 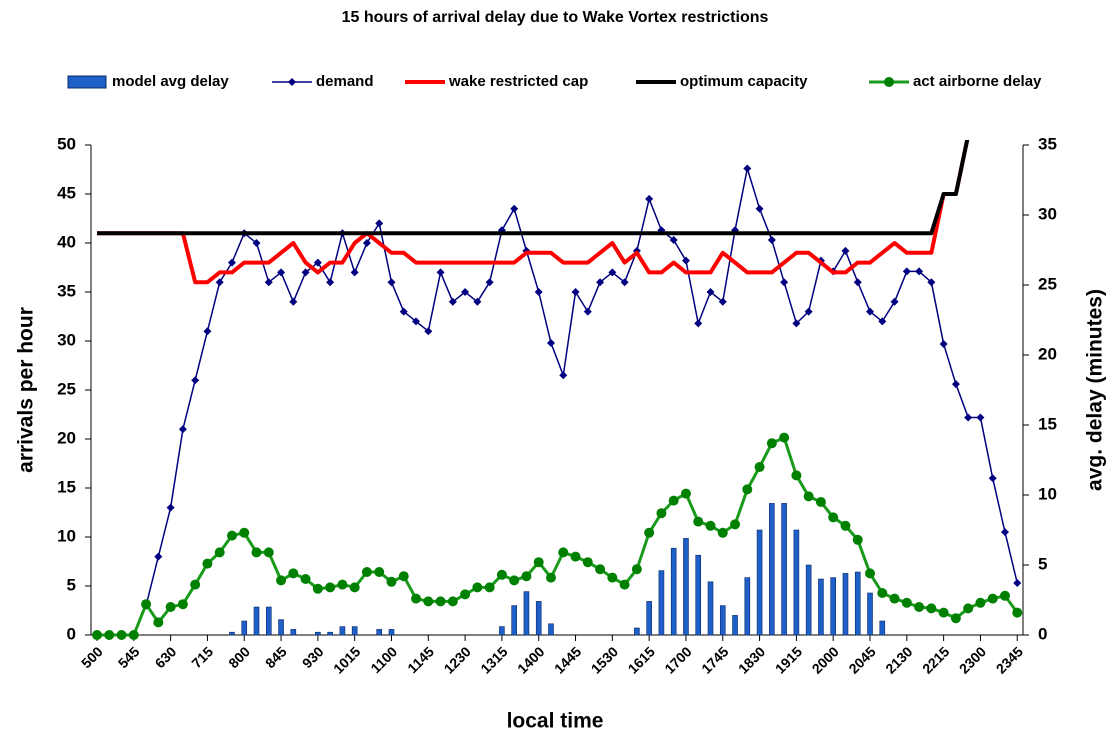 What do you see at coordinates (239, 657) in the screenshot?
I see `x-tick-label: 800` at bounding box center [239, 657].